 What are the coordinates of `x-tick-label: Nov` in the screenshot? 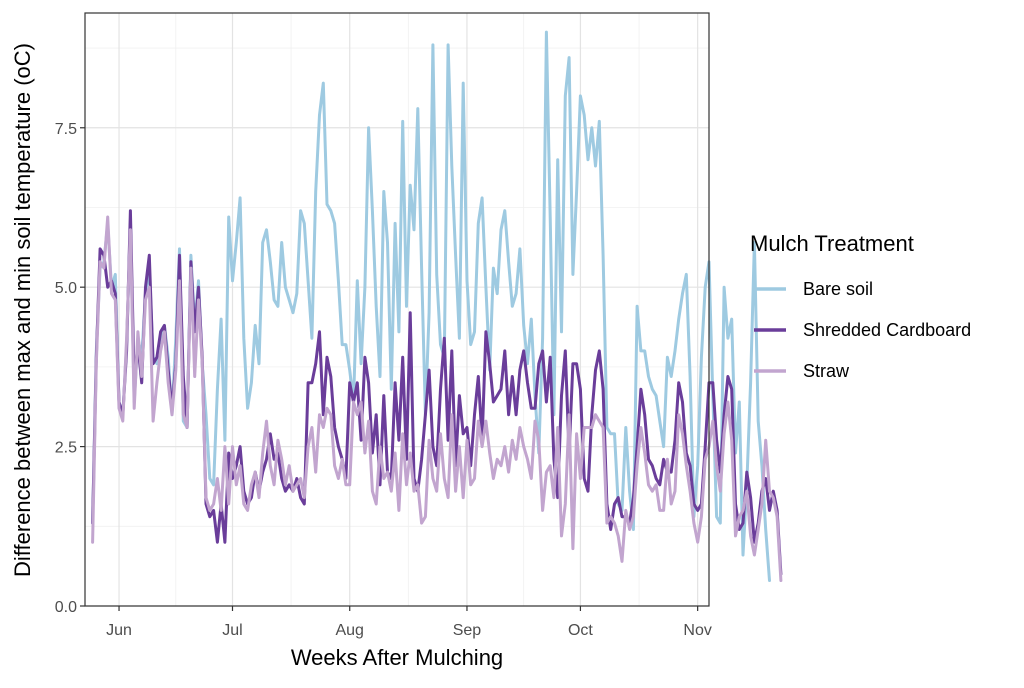 It's located at (697, 630).